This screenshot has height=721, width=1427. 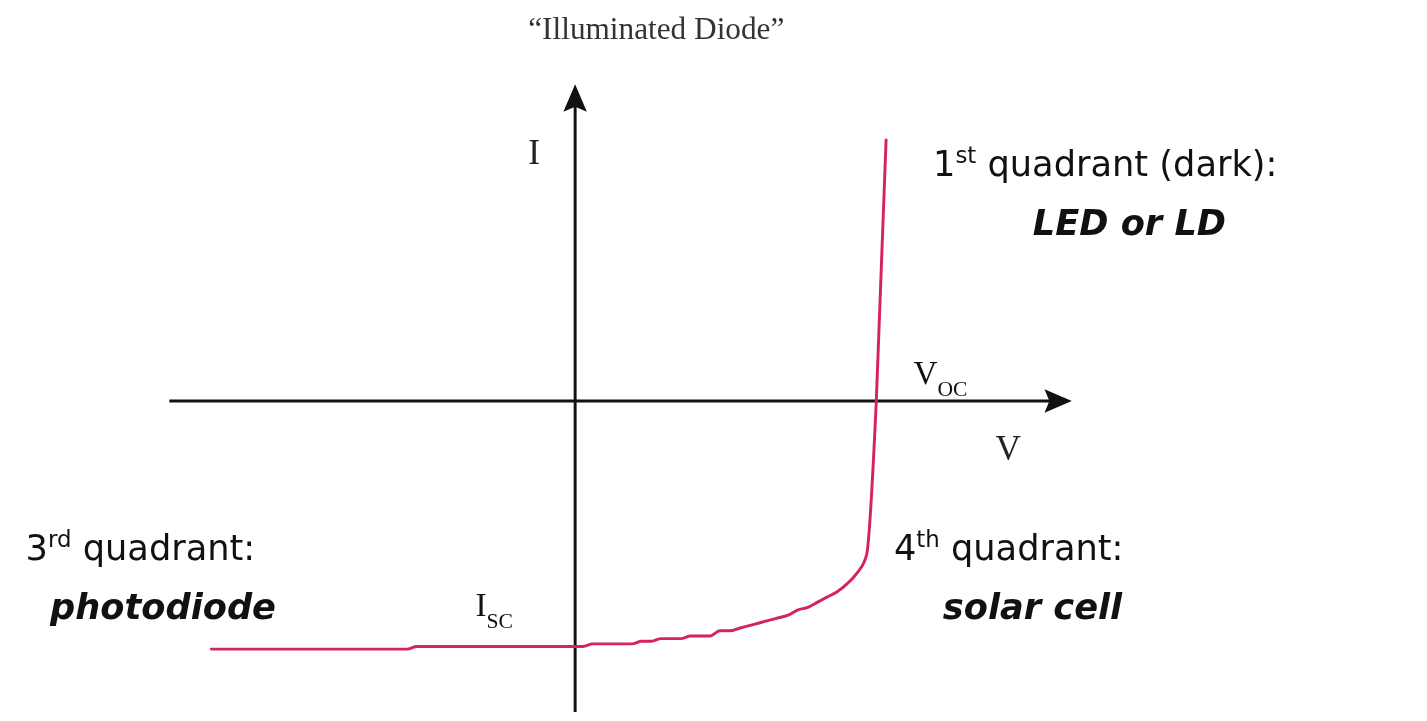 What do you see at coordinates (534, 153) in the screenshot?
I see `y-axis-title: I` at bounding box center [534, 153].